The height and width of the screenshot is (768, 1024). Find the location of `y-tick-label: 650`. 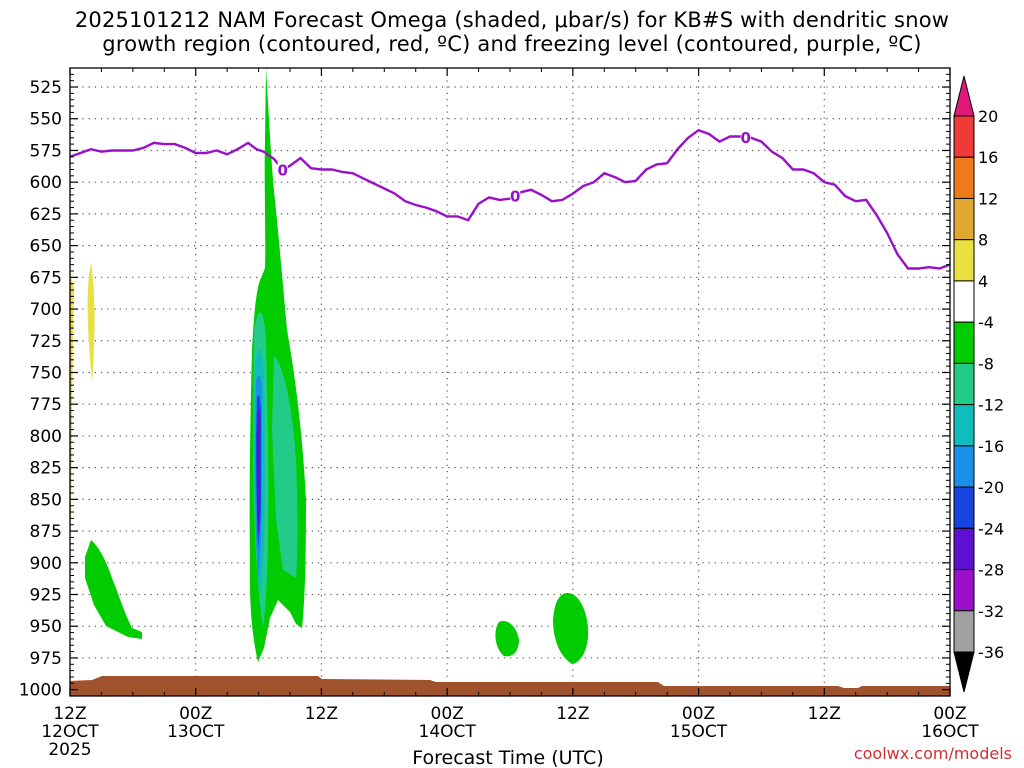

y-tick-label: 650 is located at coordinates (46, 247).